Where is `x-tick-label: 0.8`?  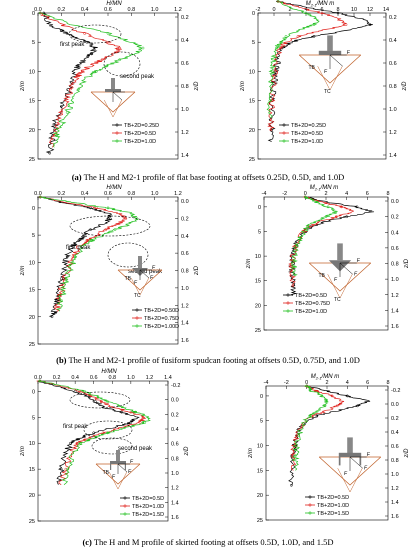 x-tick-label: 0.8 is located at coordinates (132, 10).